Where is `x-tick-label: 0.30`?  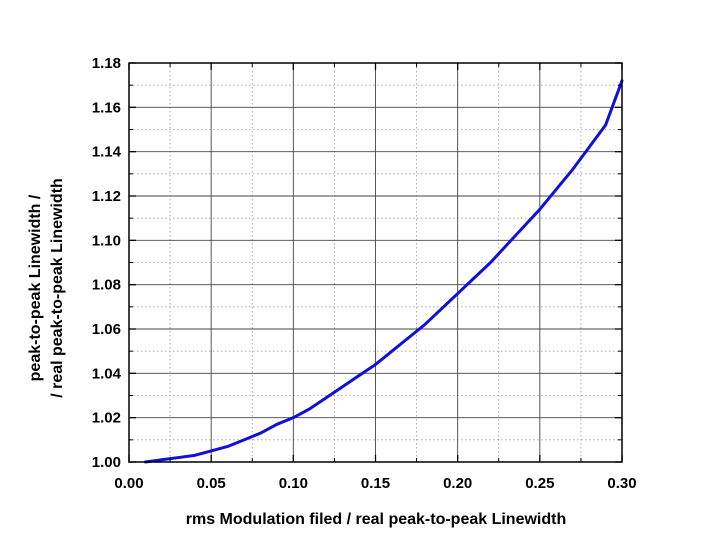 x-tick-label: 0.30 is located at coordinates (621, 483).